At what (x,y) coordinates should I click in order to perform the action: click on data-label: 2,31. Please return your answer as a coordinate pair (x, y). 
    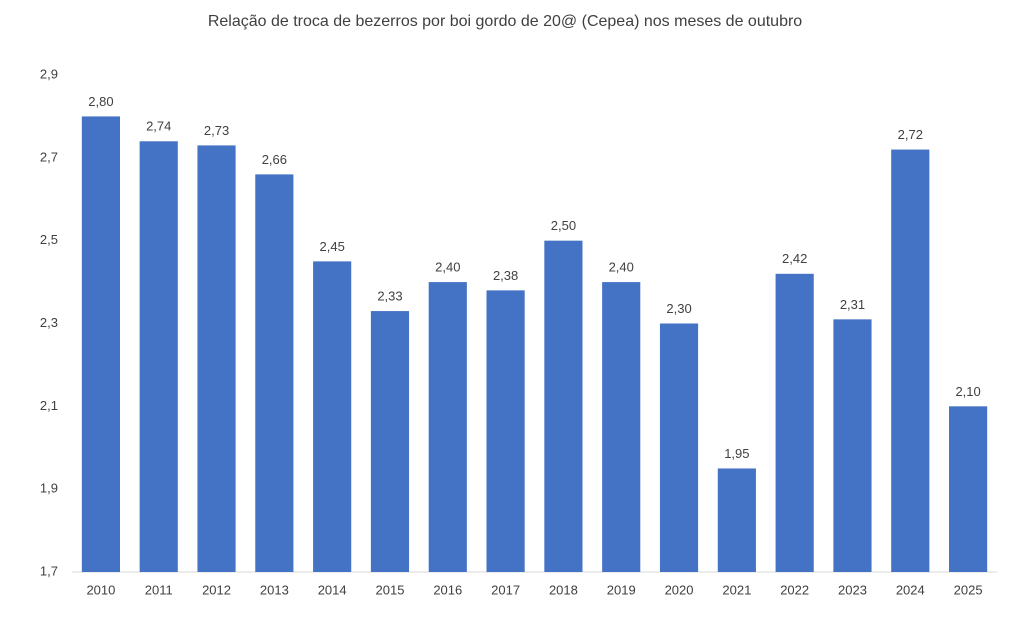
    Looking at the image, I should click on (852, 304).